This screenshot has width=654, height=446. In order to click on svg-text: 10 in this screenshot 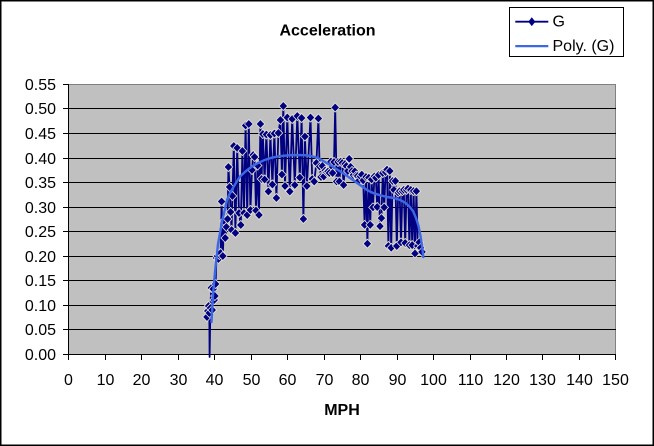, I will do `click(106, 380)`.